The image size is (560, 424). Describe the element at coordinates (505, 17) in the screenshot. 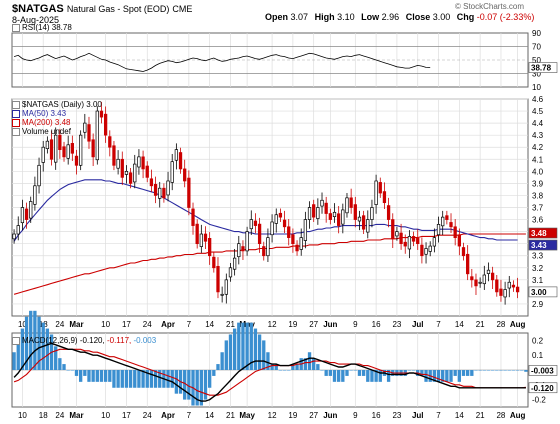

I see `chg-value: -0.07 (-2.33%)` at that location.